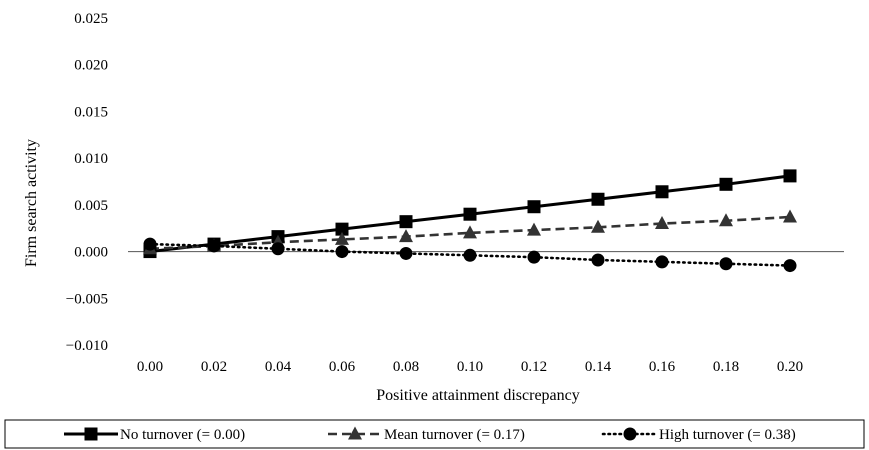 The width and height of the screenshot is (869, 450). Describe the element at coordinates (91, 19) in the screenshot. I see `y-tick-label: 0.025` at that location.